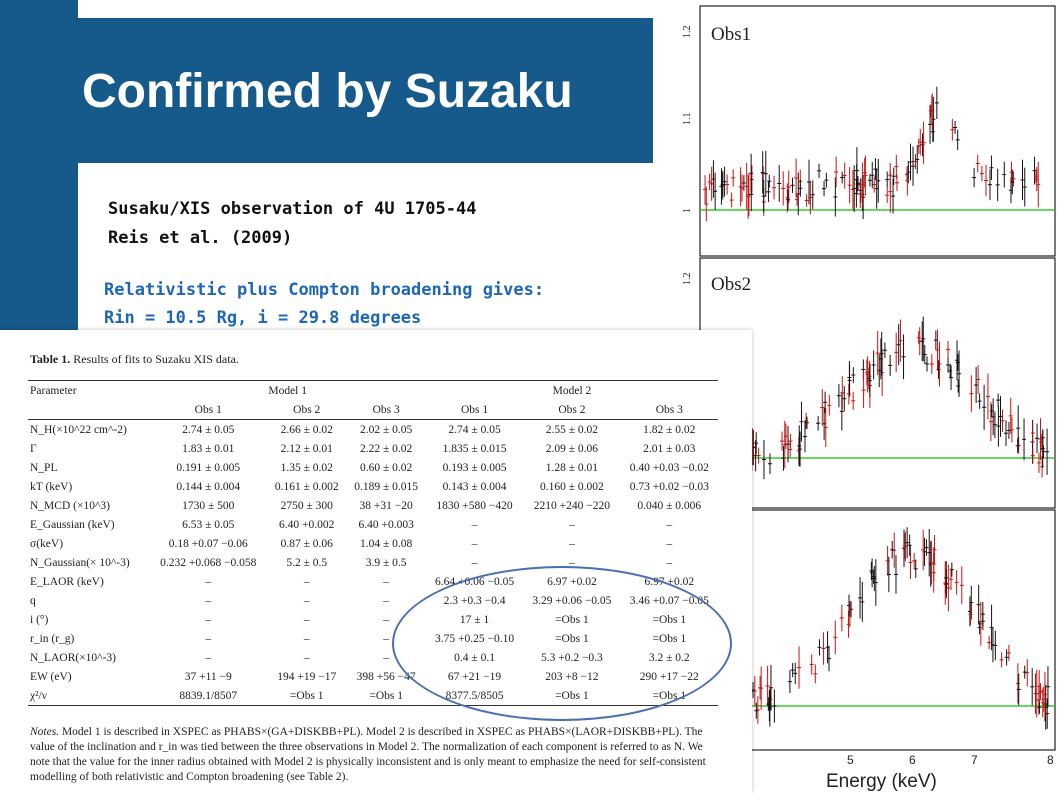 This screenshot has width=1058, height=793. Describe the element at coordinates (208, 562) in the screenshot. I see `value-cell: 0.232 +0.068 −0.058` at that location.